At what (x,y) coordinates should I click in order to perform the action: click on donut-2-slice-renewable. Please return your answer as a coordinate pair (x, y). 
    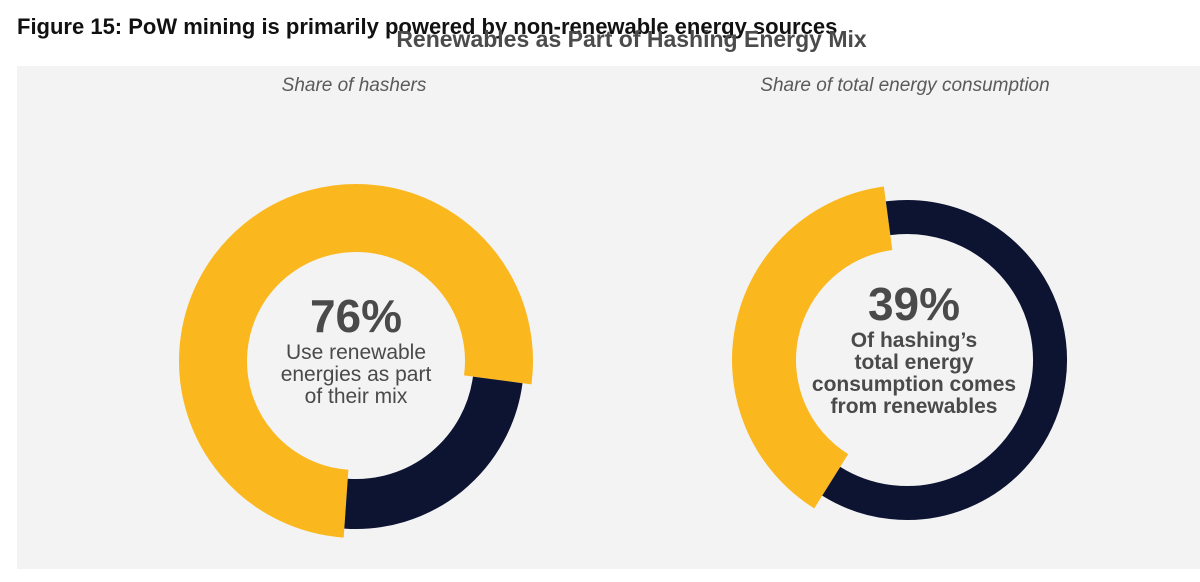
    Looking at the image, I should click on (813, 347).